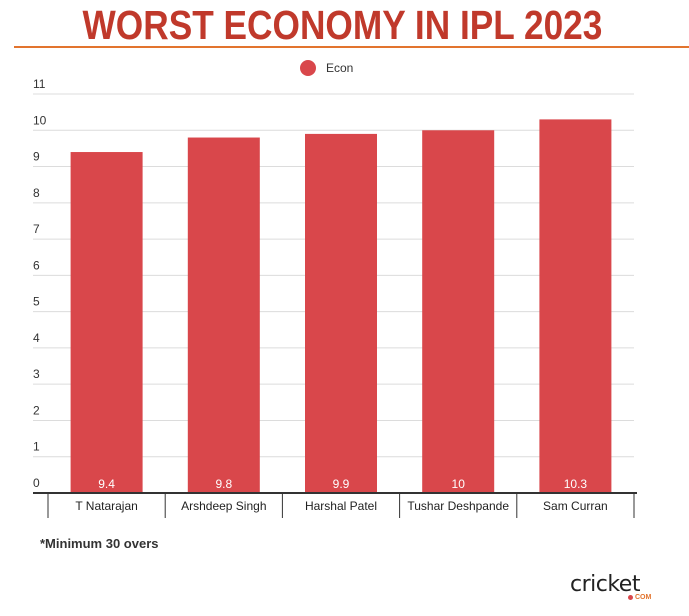  What do you see at coordinates (36, 338) in the screenshot?
I see `y-tick-label: 4` at bounding box center [36, 338].